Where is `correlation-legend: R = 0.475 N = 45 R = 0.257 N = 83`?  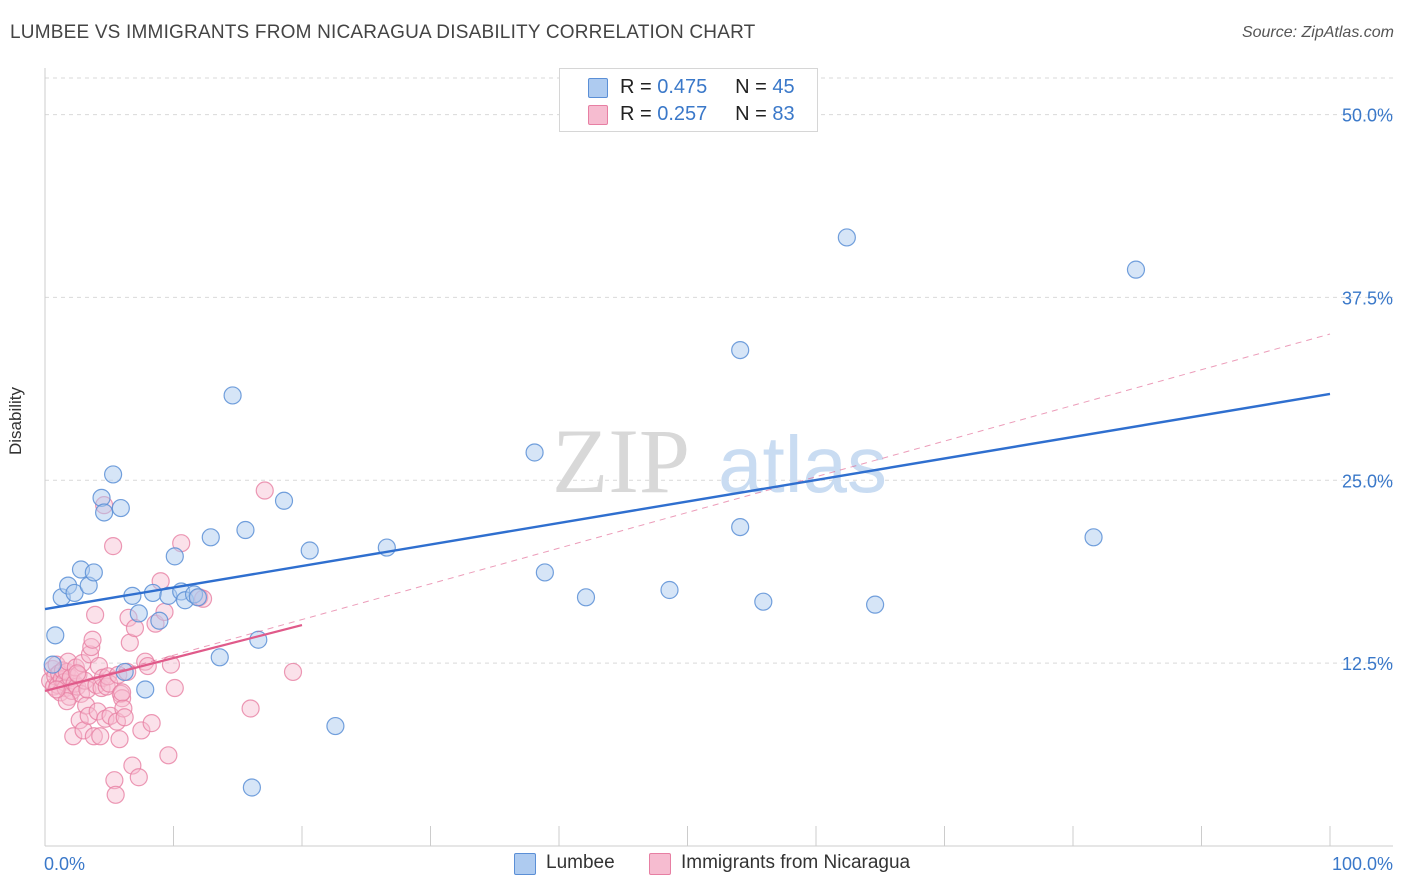 correlation-legend: R = 0.475 N = 45 R = 0.257 N = 83 is located at coordinates (688, 100).